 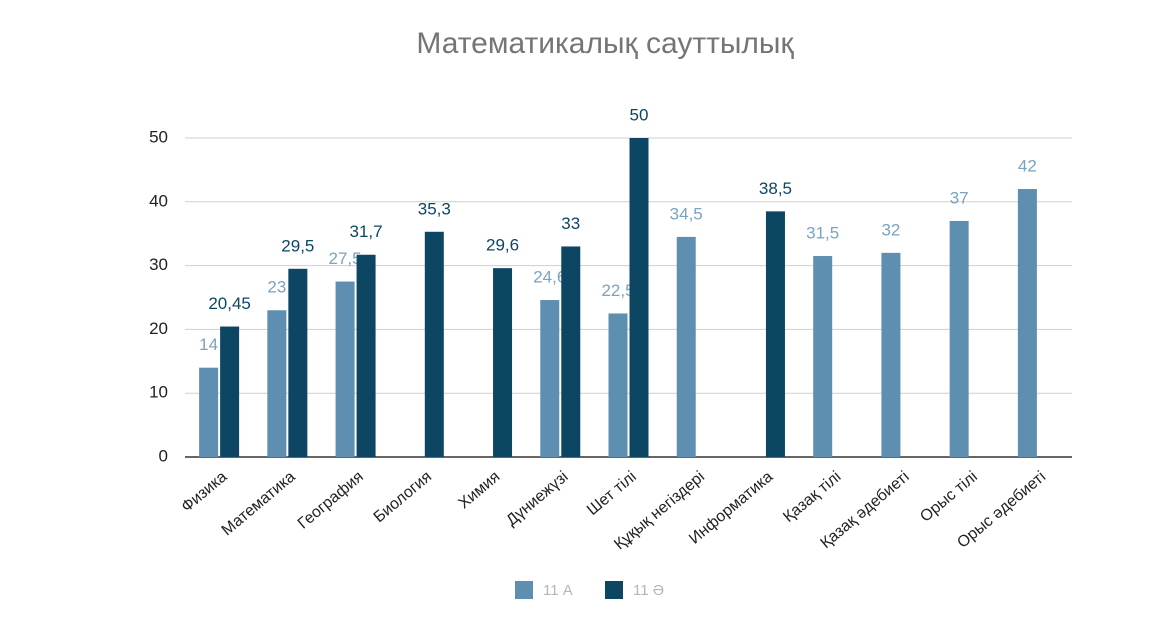 I want to click on value-label: 31,7, so click(x=366, y=231).